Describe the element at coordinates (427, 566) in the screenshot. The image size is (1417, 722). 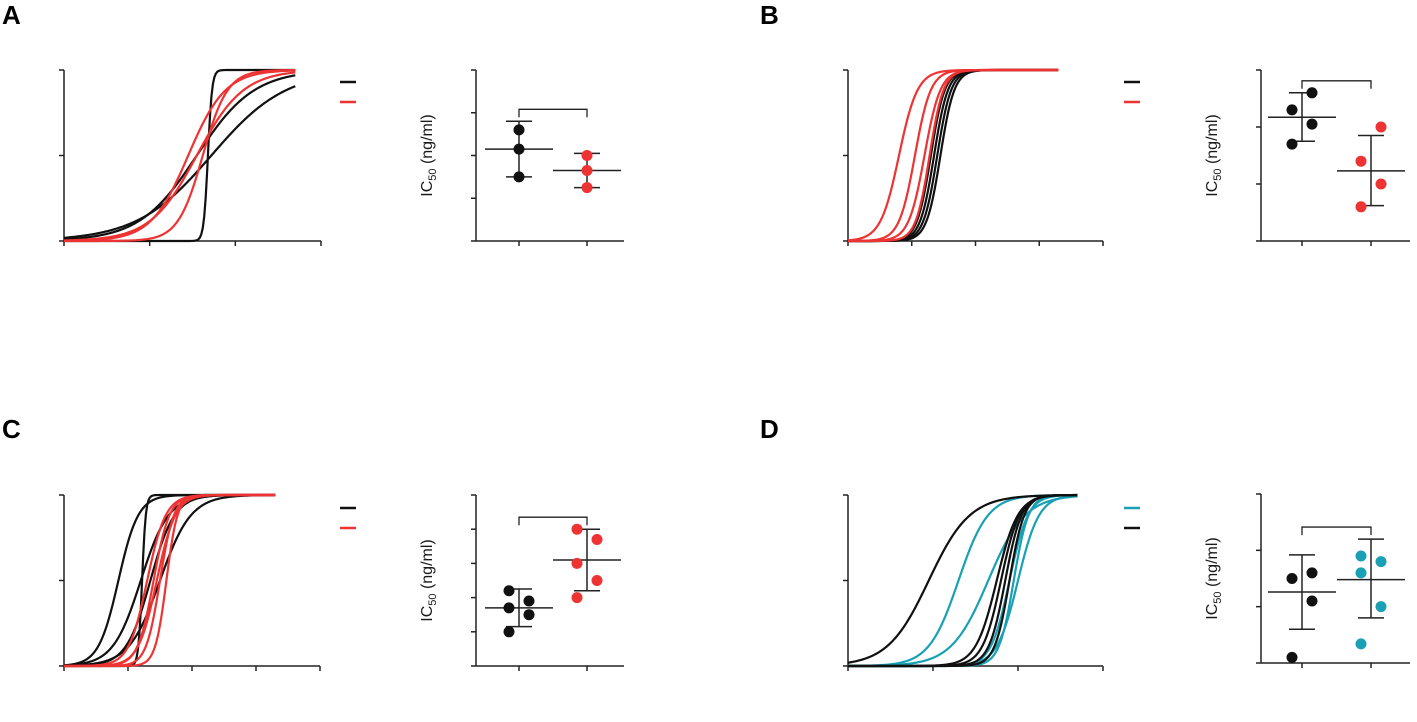
I see `panel-c-ic50-ylabel-unit: (ng/ml)` at that location.